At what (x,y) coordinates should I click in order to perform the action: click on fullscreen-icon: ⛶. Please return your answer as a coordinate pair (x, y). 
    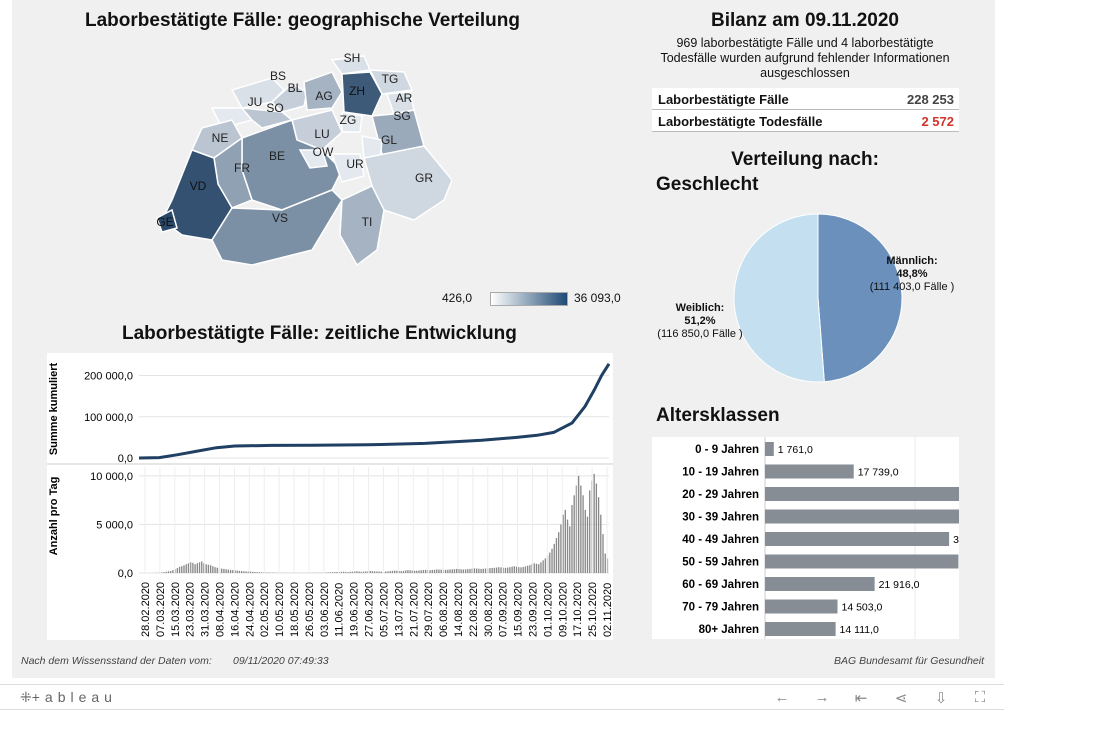
    Looking at the image, I should click on (980, 697).